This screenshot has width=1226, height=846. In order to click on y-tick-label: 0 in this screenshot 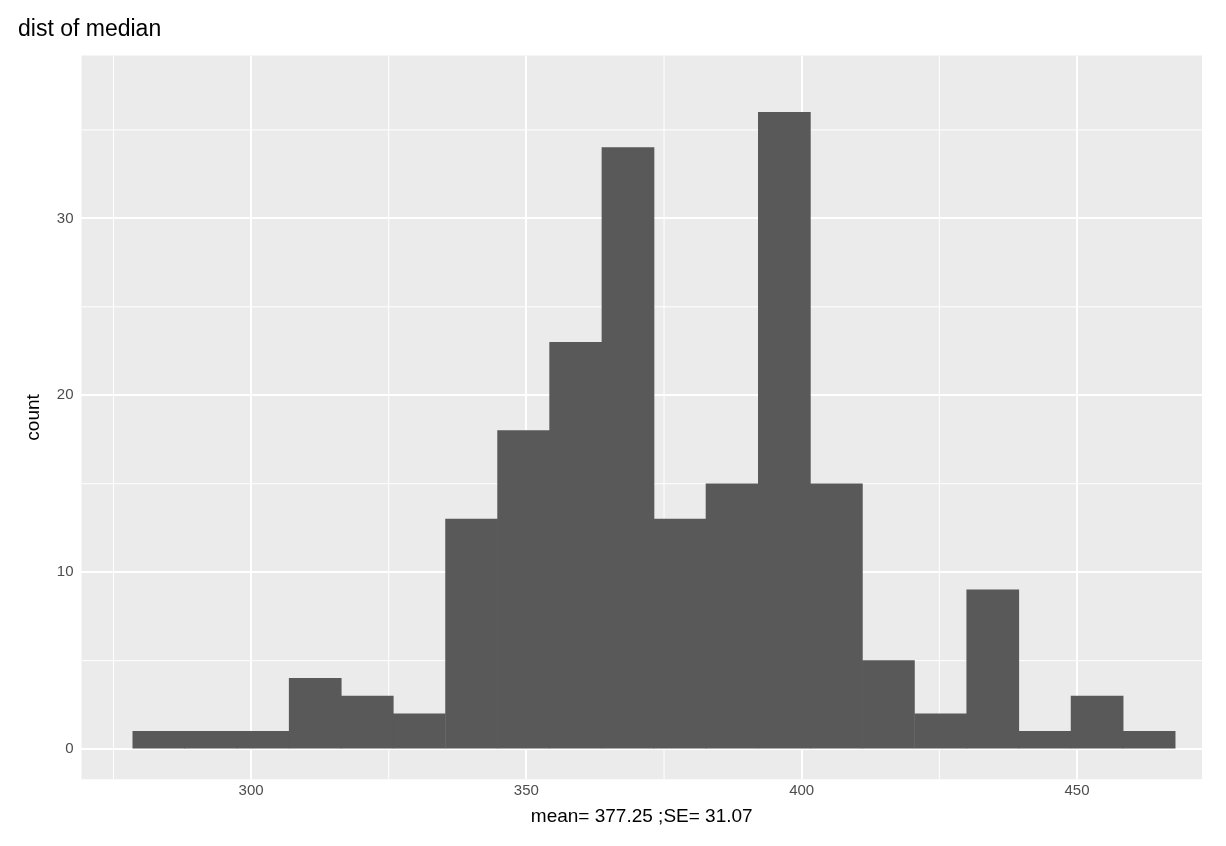, I will do `click(69, 748)`.